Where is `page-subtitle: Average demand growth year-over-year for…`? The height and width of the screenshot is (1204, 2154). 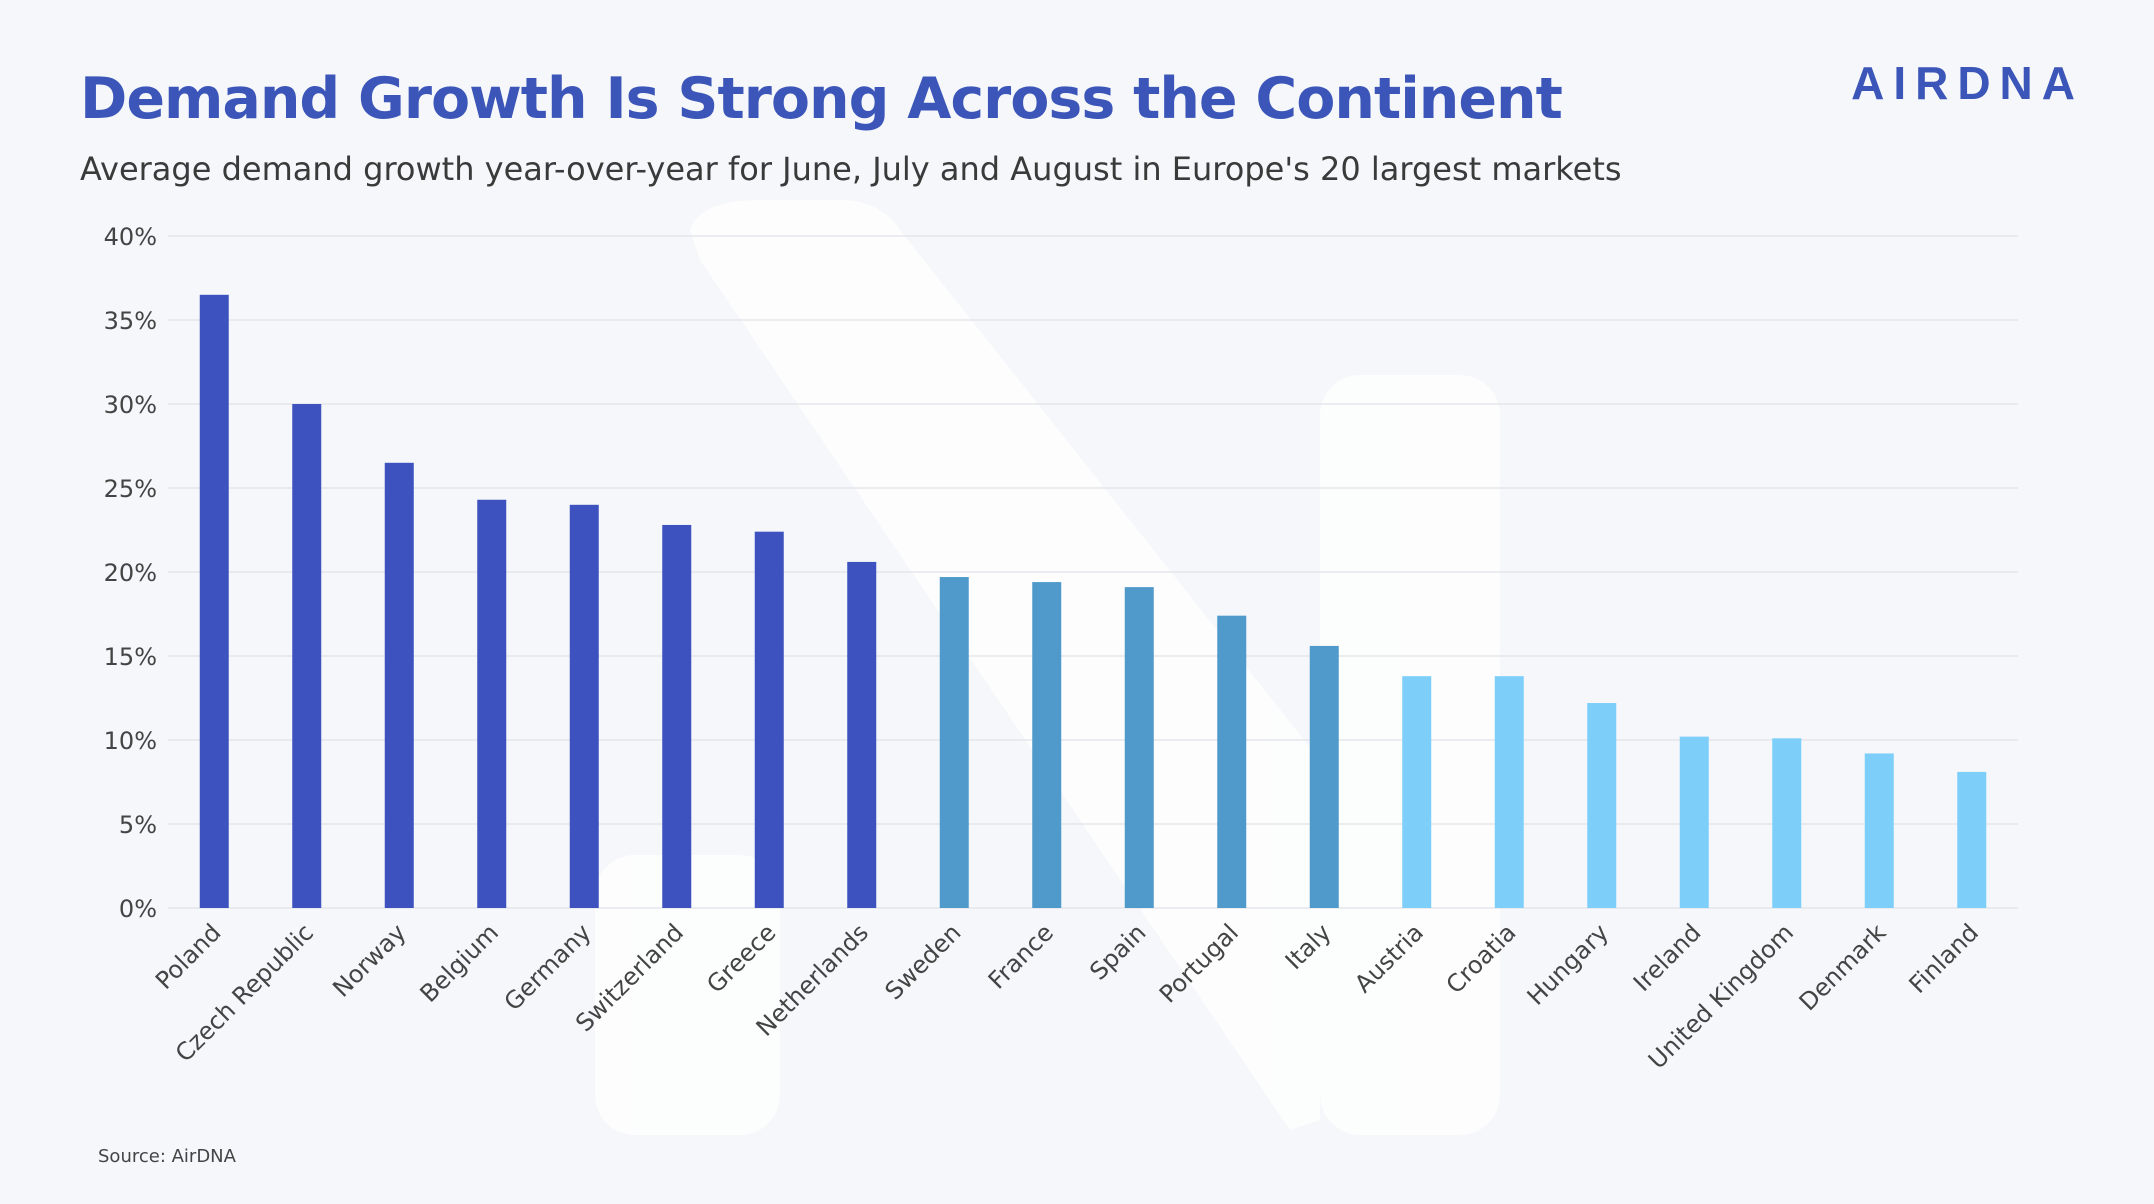
page-subtitle: Average demand growth year-over-year for… is located at coordinates (851, 169).